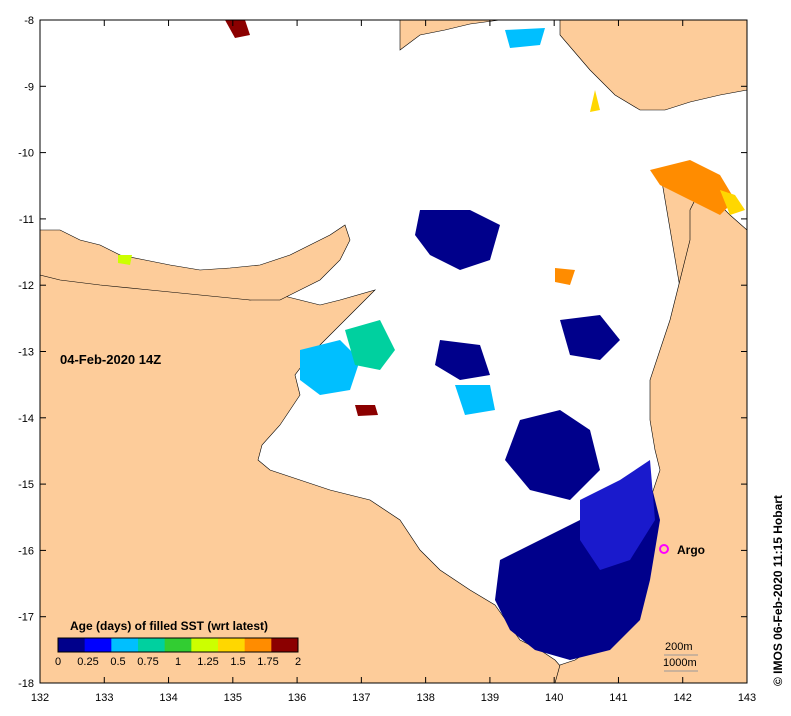 This screenshot has width=791, height=716. What do you see at coordinates (233, 698) in the screenshot?
I see `x-tick-label: 135` at bounding box center [233, 698].